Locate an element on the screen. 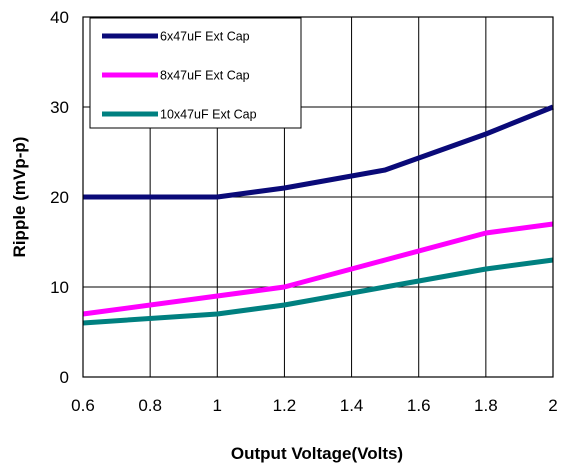 This screenshot has height=471, width=565. x-tick-label: 1.2 is located at coordinates (285, 405).